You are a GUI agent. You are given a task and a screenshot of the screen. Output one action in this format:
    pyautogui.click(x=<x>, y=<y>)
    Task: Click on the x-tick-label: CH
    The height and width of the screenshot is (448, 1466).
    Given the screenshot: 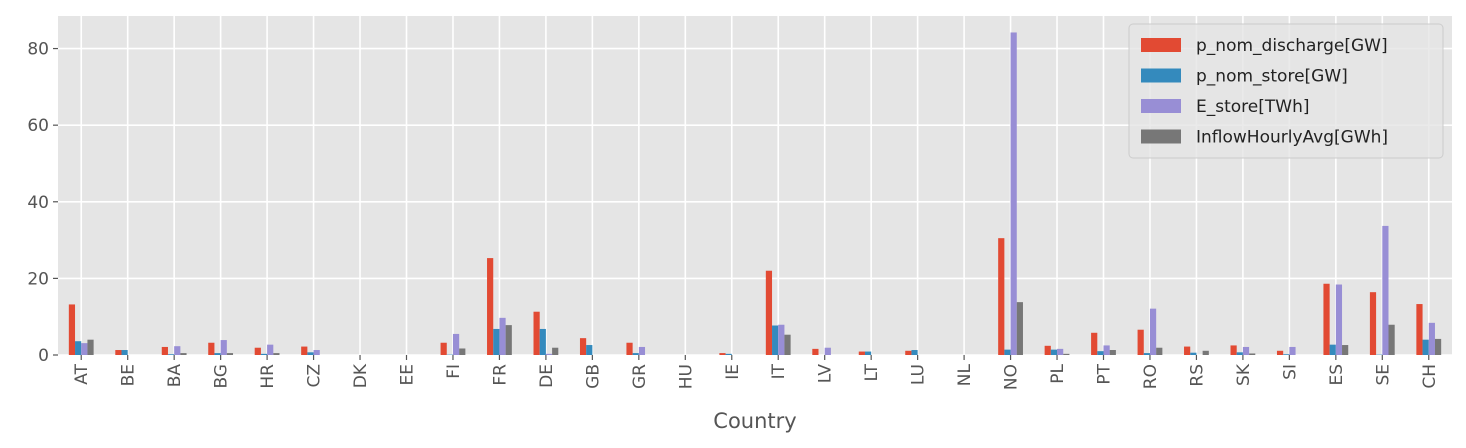 What is the action you would take?
    pyautogui.click(x=1430, y=376)
    